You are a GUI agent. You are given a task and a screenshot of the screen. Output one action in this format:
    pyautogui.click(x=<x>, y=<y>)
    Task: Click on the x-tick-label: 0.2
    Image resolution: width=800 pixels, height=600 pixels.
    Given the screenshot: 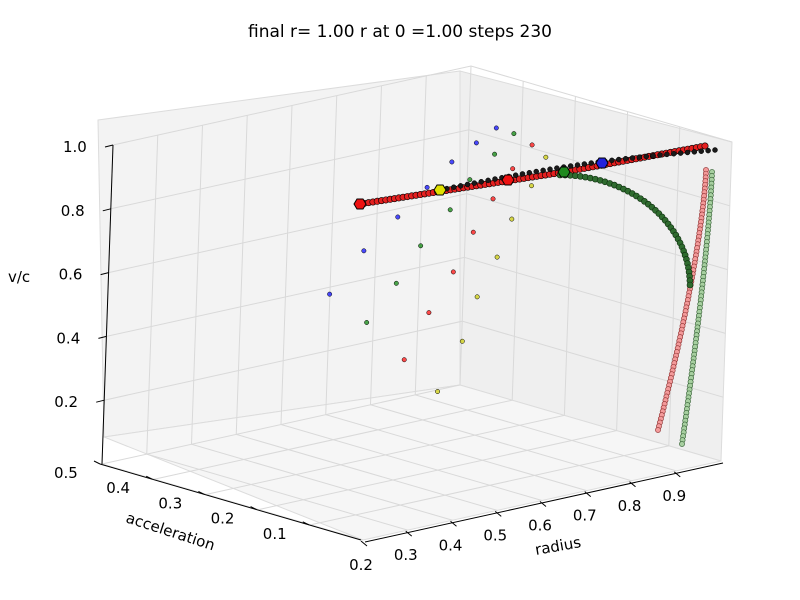 What is the action you would take?
    pyautogui.click(x=361, y=565)
    